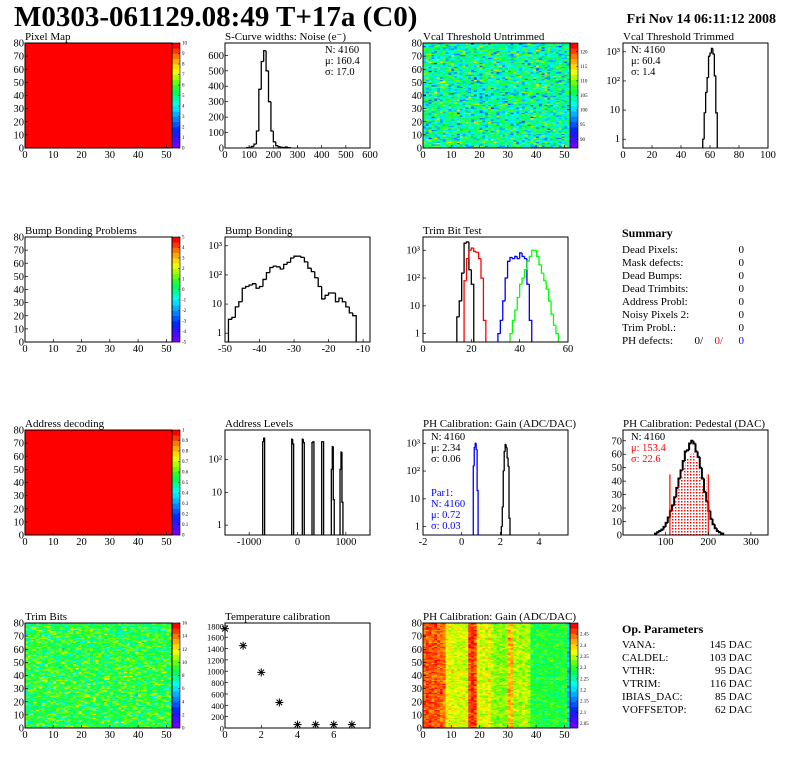 Image resolution: width=796 pixels, height=772 pixels. Describe the element at coordinates (615, 110) in the screenshot. I see `y-tick-label: 10` at that location.